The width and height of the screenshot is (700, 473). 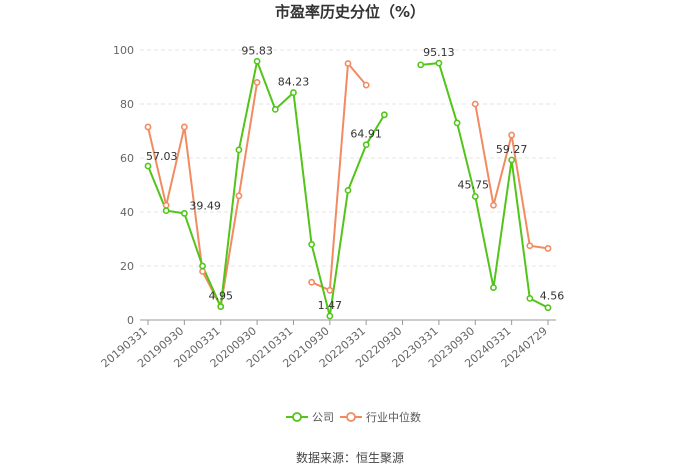 What do you see at coordinates (512, 149) in the screenshot?
I see `data-label: 59.27` at bounding box center [512, 149].